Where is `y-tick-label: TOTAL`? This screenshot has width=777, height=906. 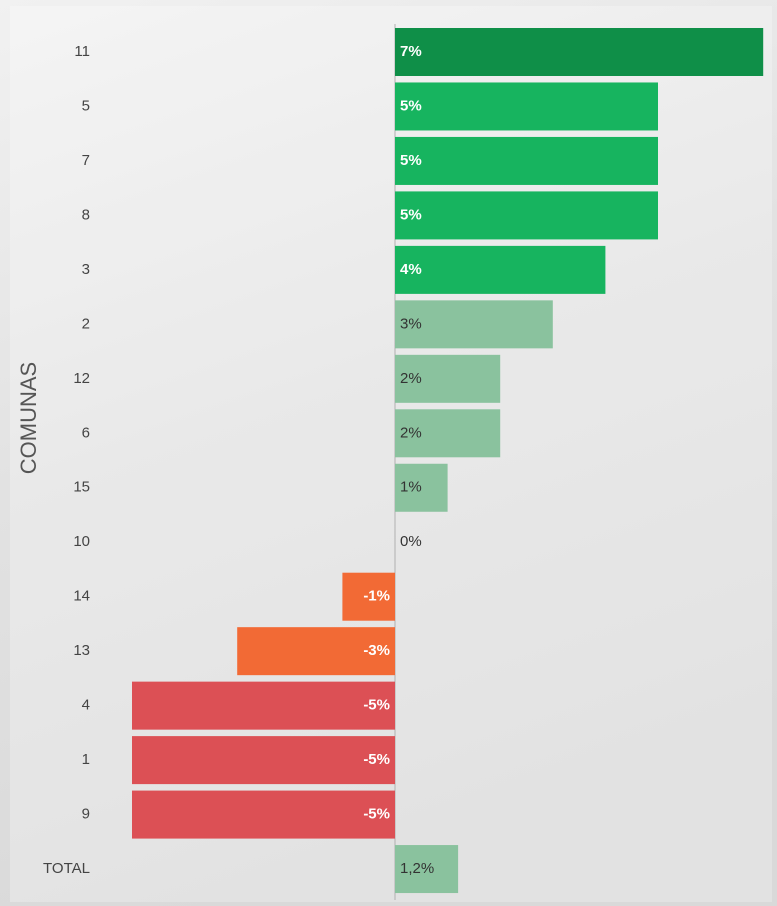 y-tick-label: TOTAL is located at coordinates (66, 868).